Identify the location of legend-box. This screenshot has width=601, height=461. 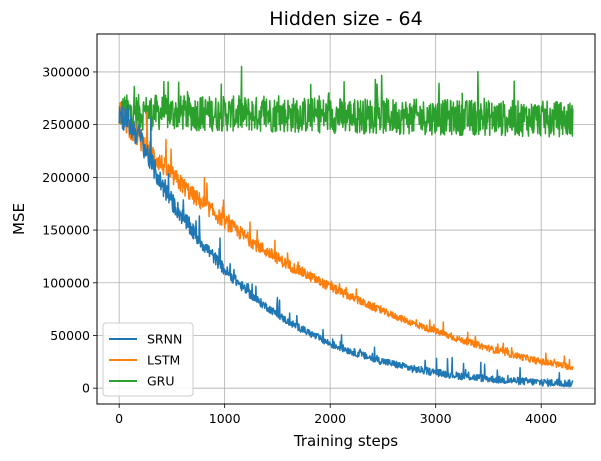
(148, 359).